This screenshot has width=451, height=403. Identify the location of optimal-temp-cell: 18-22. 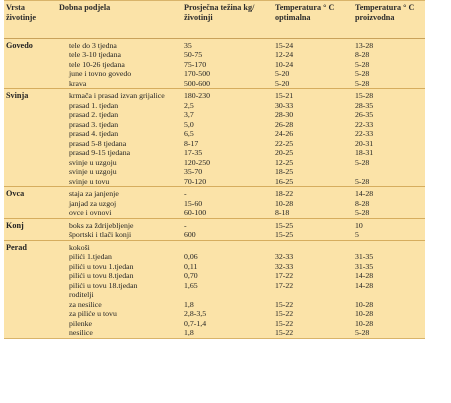
(313, 192).